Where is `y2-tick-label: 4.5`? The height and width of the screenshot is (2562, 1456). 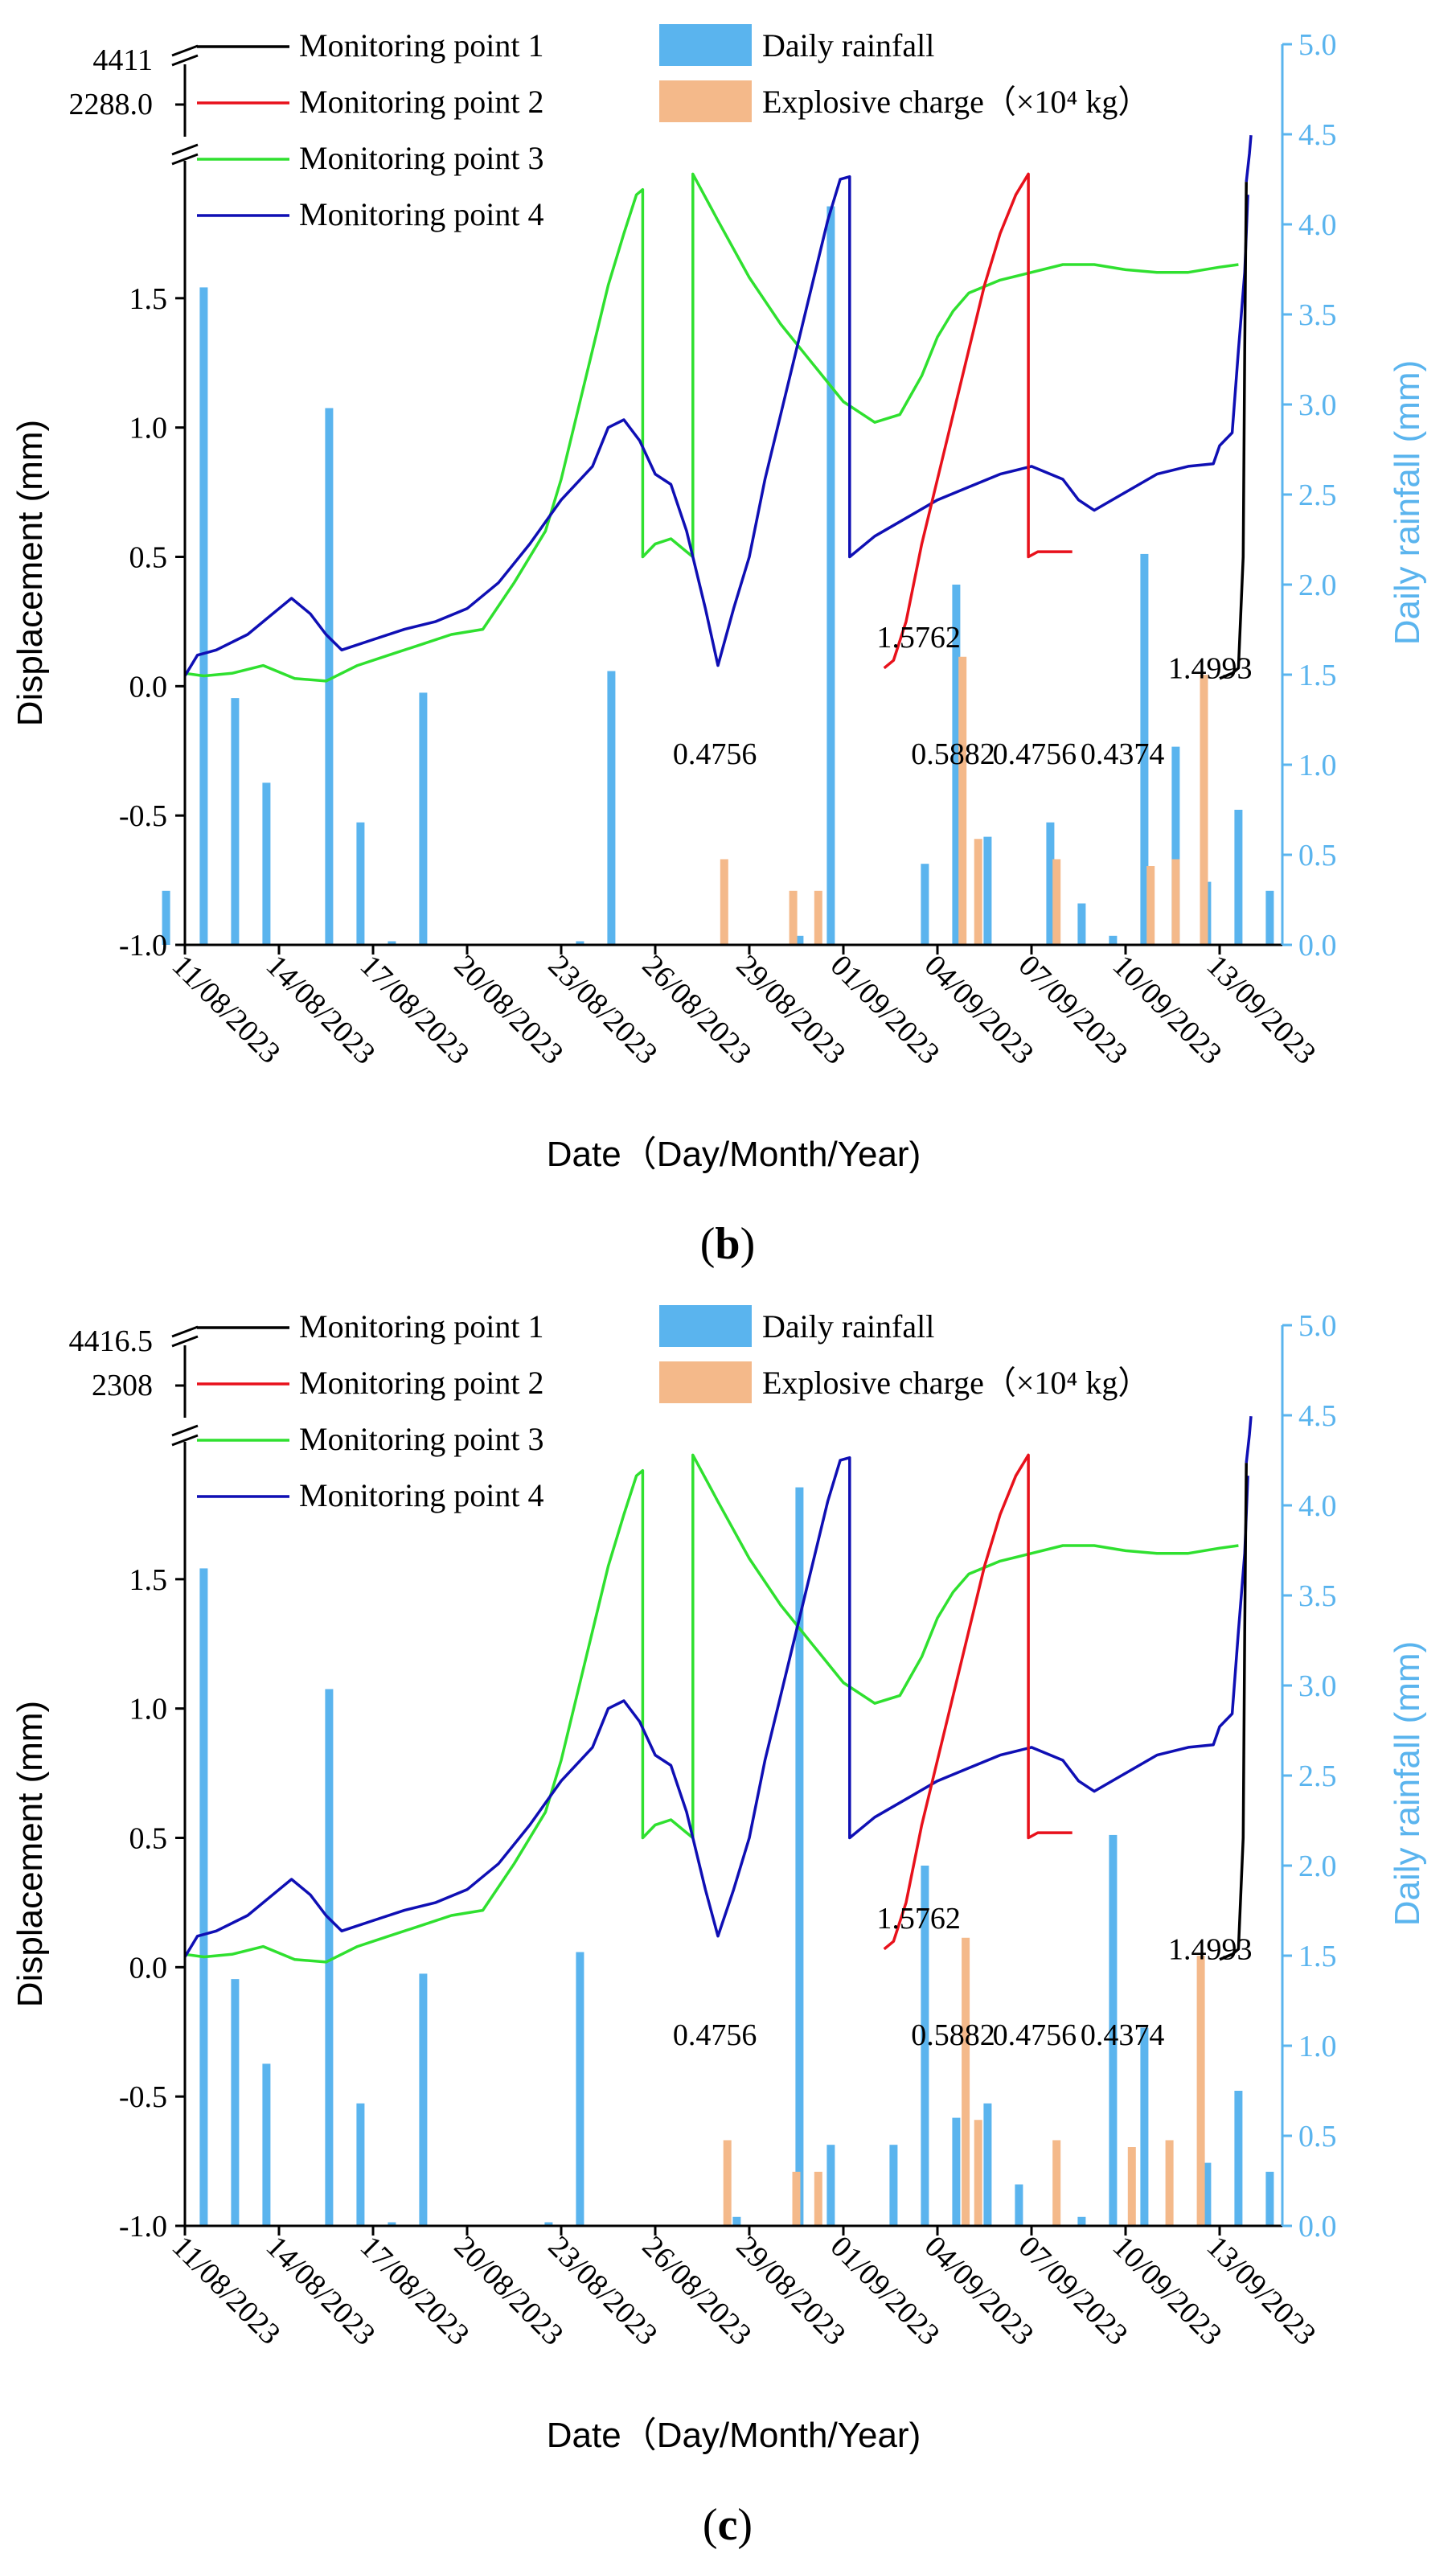
y2-tick-label: 4.5 is located at coordinates (1317, 1416).